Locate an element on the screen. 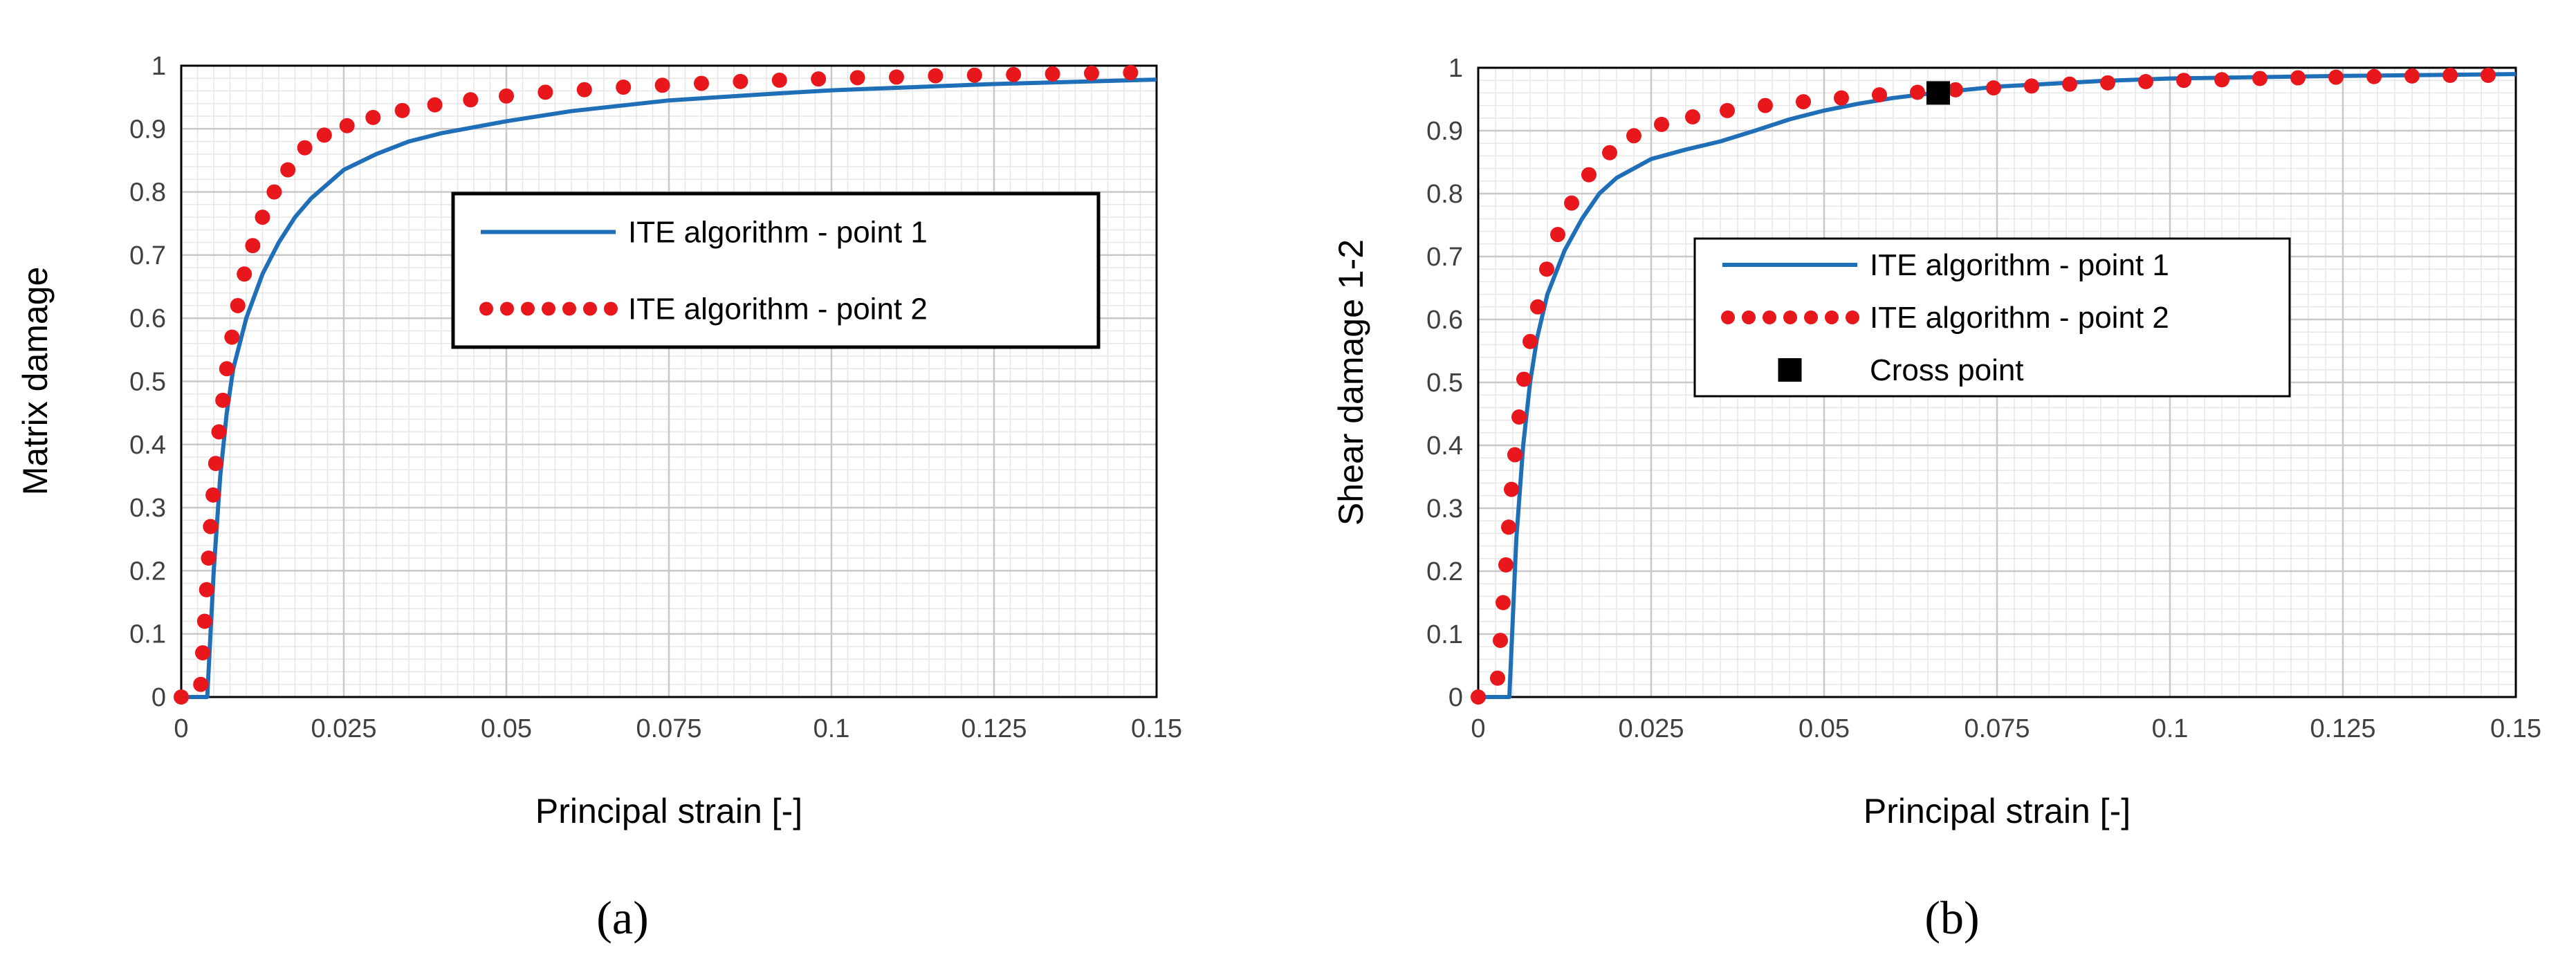  y-tick-label: 0.3 is located at coordinates (147, 509).